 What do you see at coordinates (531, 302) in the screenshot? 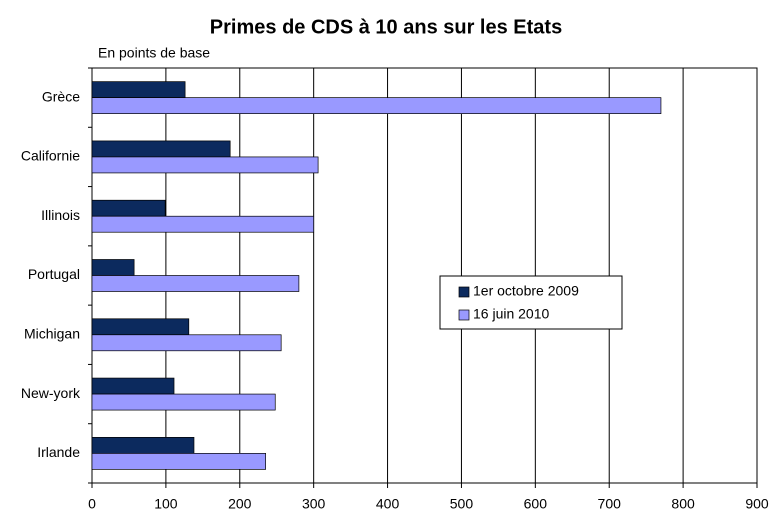
I see `legend-box` at bounding box center [531, 302].